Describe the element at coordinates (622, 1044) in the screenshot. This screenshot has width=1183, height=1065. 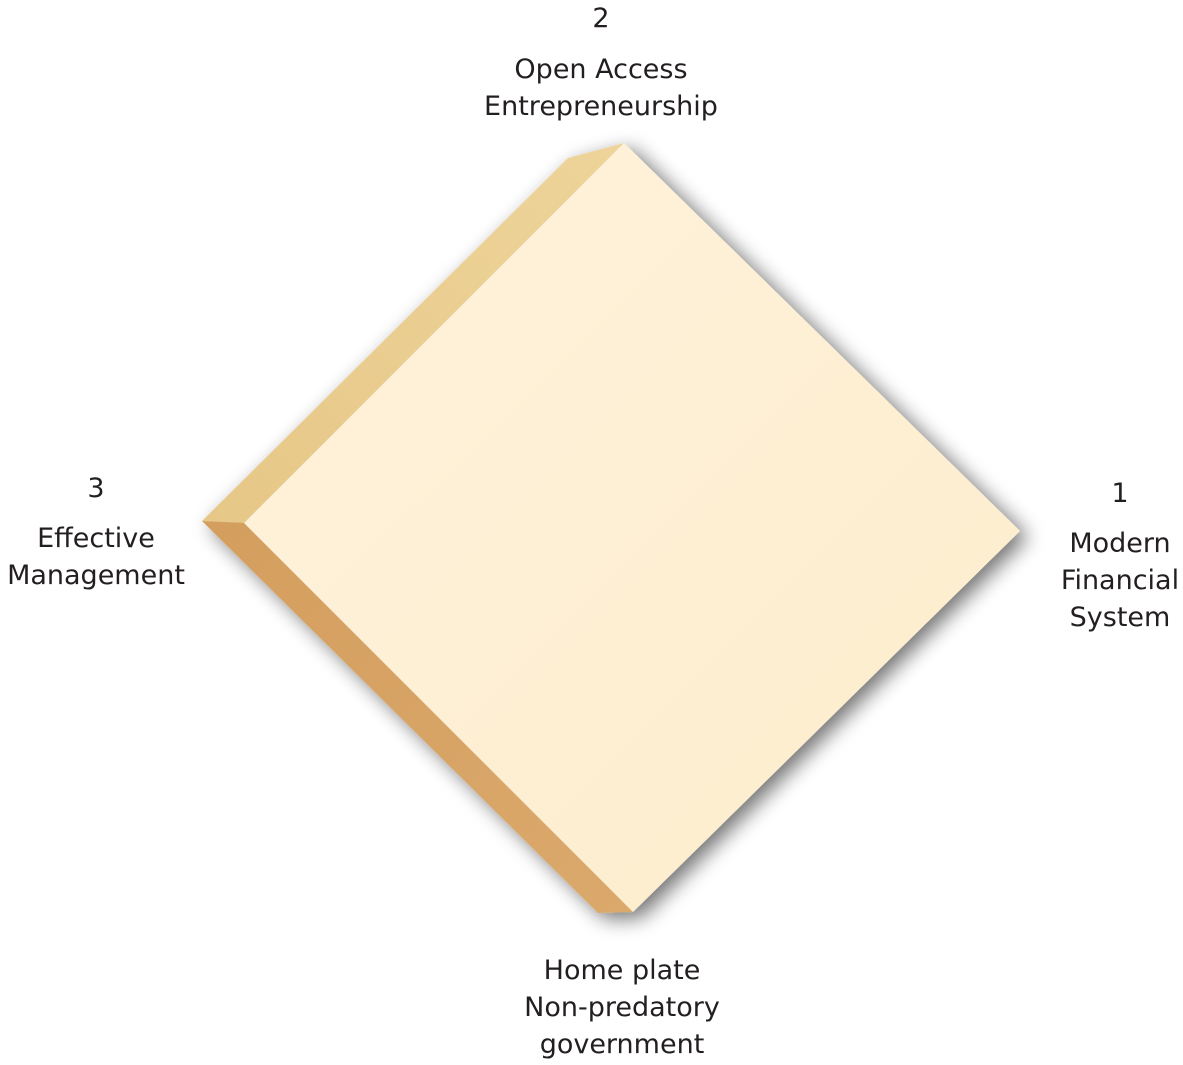
I see `label-bottom-line-3: government` at that location.